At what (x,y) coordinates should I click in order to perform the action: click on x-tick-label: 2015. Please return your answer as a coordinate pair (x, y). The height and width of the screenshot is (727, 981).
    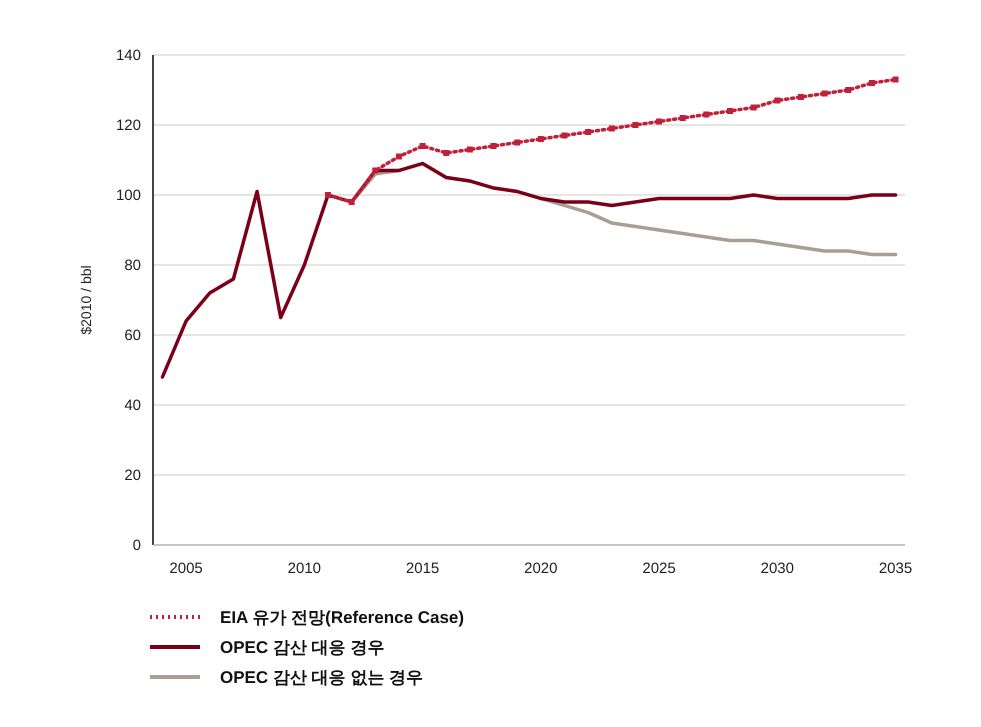
    Looking at the image, I should click on (423, 568).